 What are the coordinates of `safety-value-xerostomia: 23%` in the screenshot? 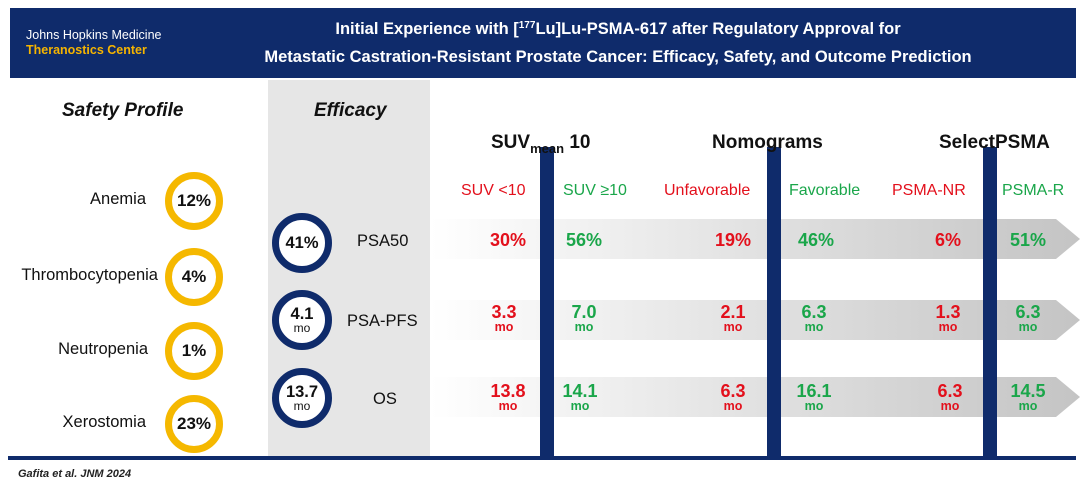 It's located at (194, 424).